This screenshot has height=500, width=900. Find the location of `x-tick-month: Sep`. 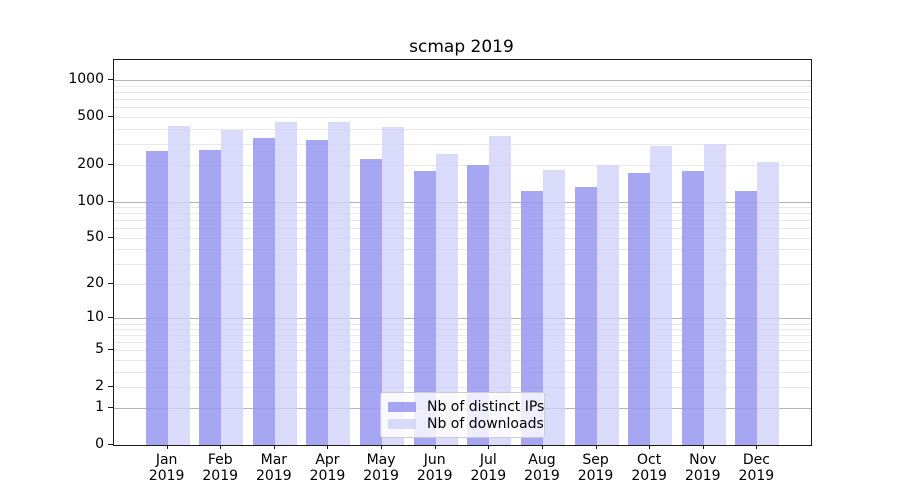

x-tick-month: Sep is located at coordinates (595, 460).